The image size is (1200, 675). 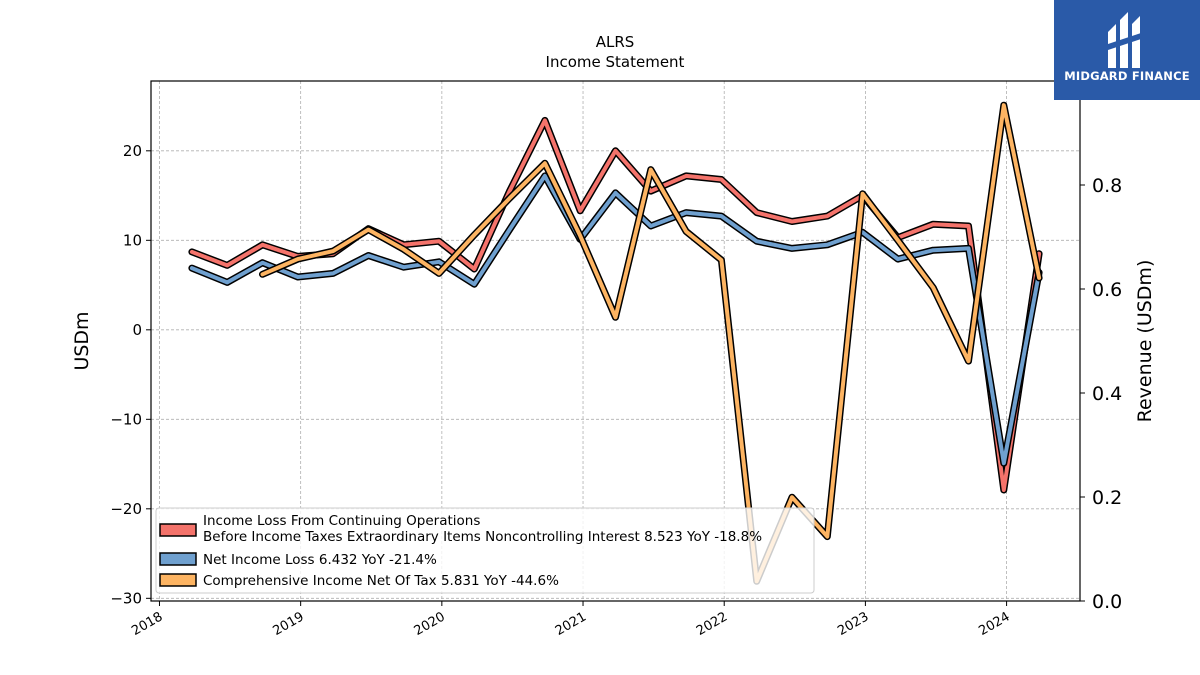 What do you see at coordinates (130, 374) in the screenshot?
I see `left-axis: −30 −20 −10 0 10 20` at bounding box center [130, 374].